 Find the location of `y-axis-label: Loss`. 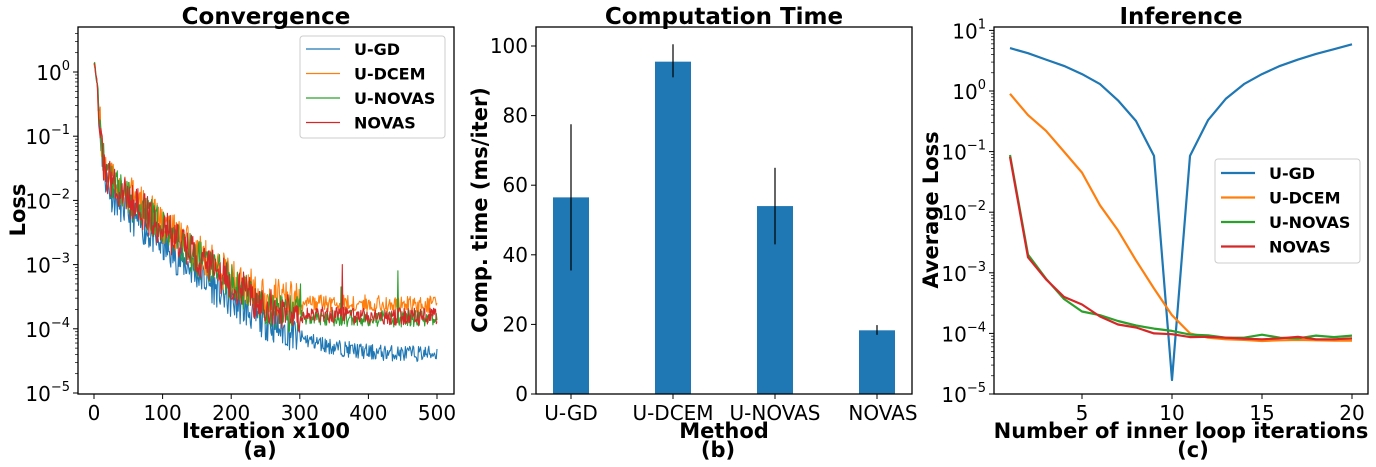

y-axis-label: Loss is located at coordinates (18, 210).